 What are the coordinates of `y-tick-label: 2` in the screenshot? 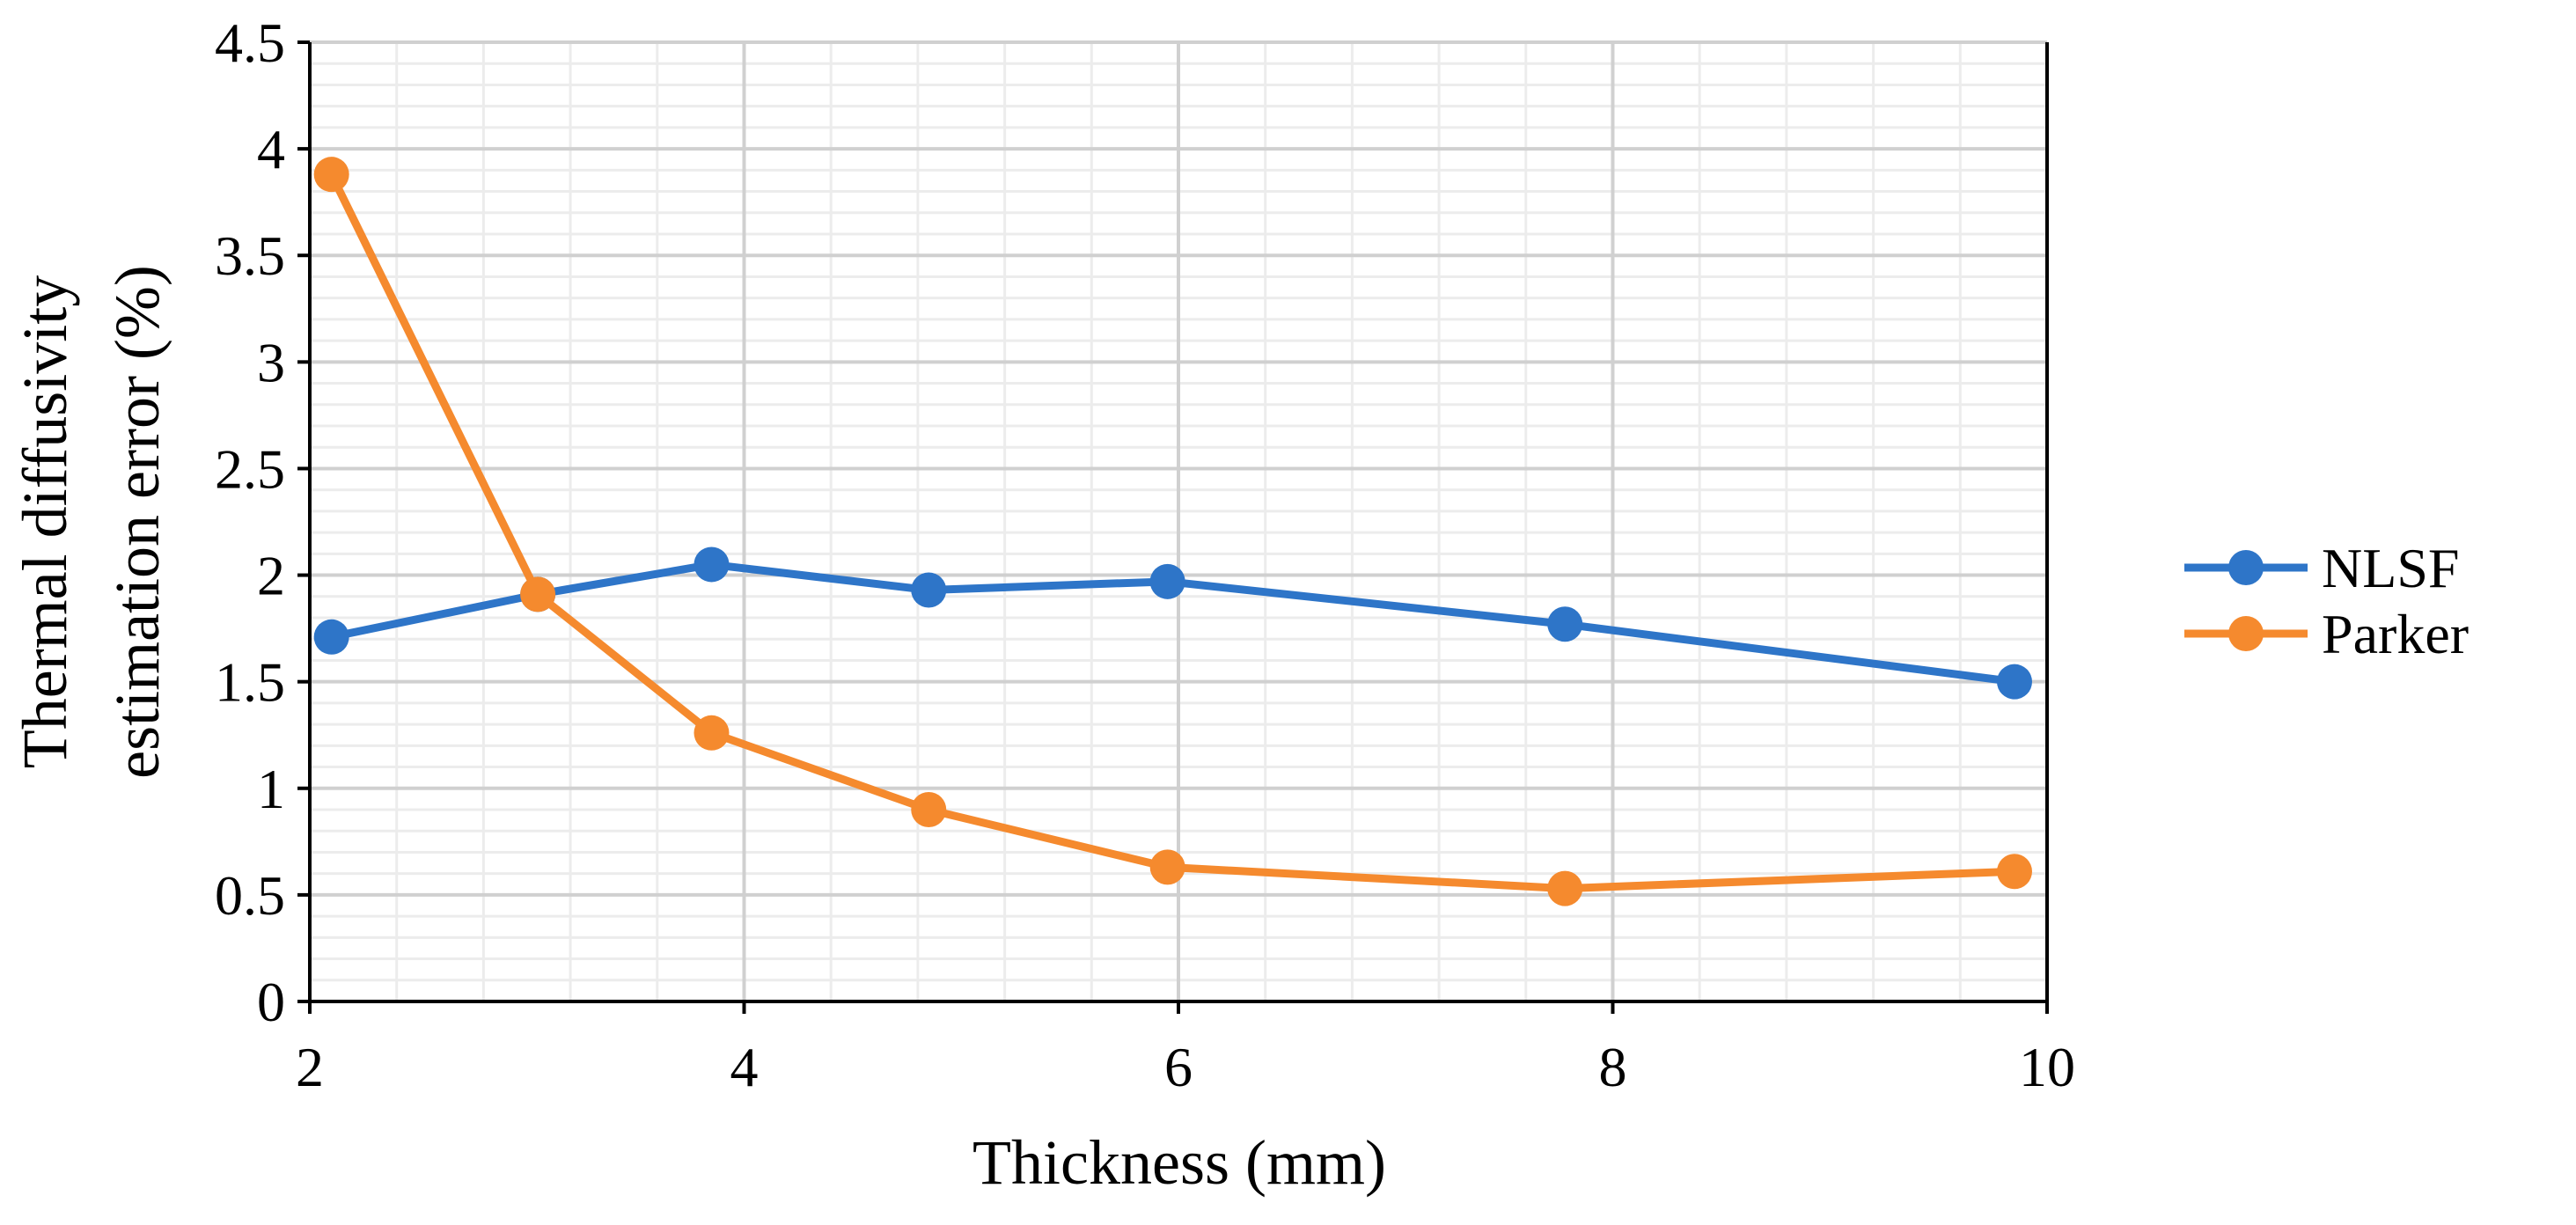 It's located at (271, 576).